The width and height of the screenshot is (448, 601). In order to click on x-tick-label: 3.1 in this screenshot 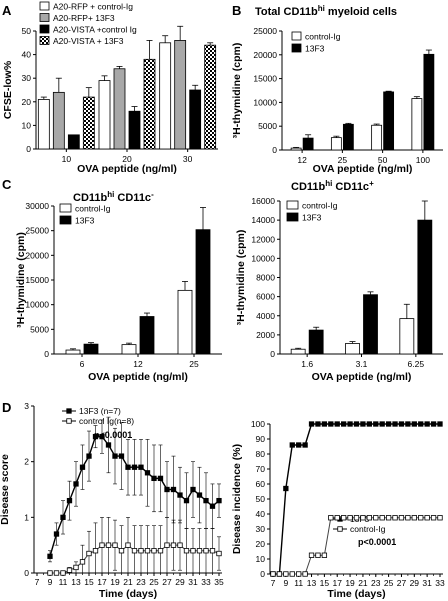, I will do `click(362, 364)`.